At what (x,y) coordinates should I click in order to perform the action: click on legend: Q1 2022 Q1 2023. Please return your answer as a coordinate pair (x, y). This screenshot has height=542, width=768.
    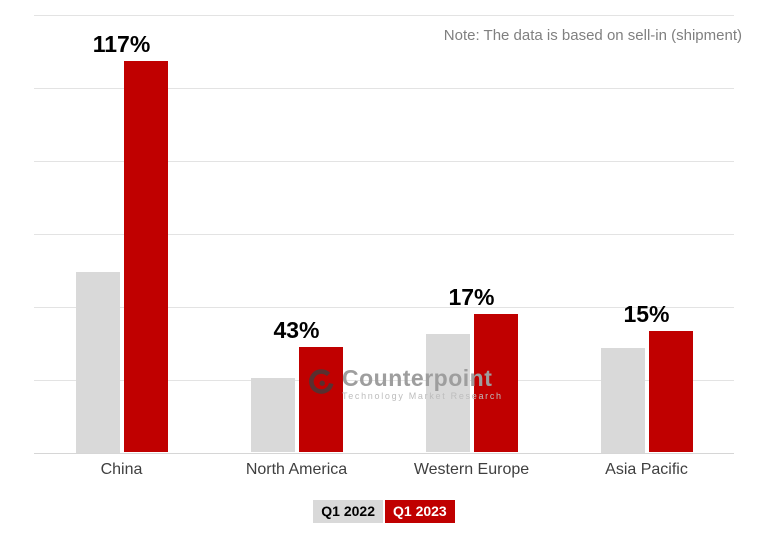
    Looking at the image, I should click on (384, 511).